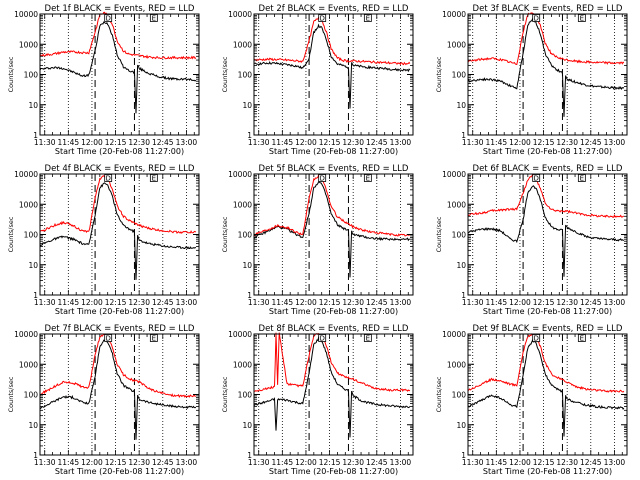  I want to click on panel-title: Det 9f BLACK = Events, RED = LLD, so click(548, 329).